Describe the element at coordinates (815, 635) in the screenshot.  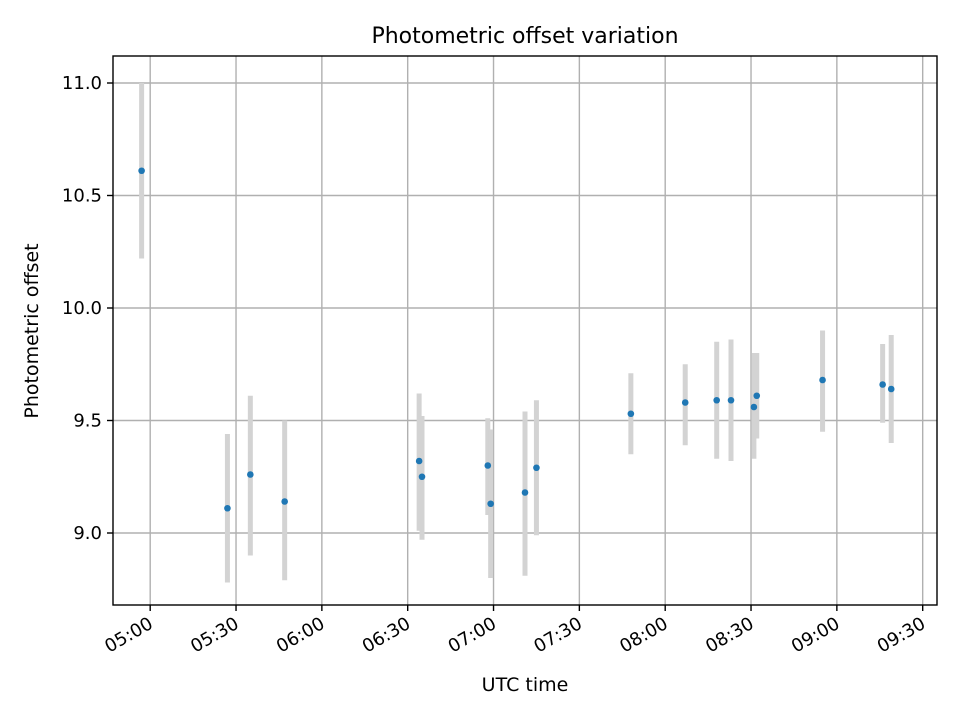
I see `x-tick-label: 09:00` at that location.